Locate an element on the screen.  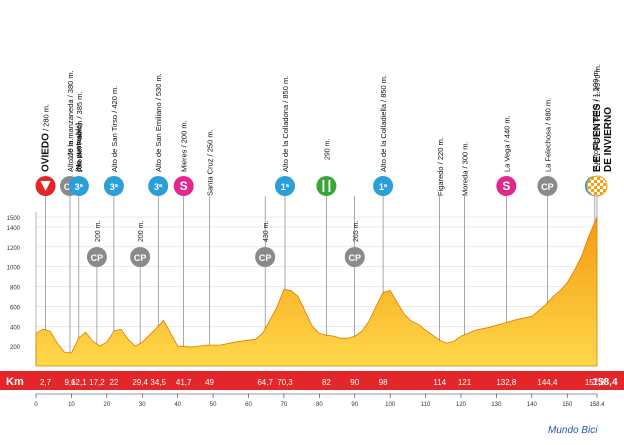
poi-label: Alto del Padrún / 385 m. is located at coordinates (79, 132).